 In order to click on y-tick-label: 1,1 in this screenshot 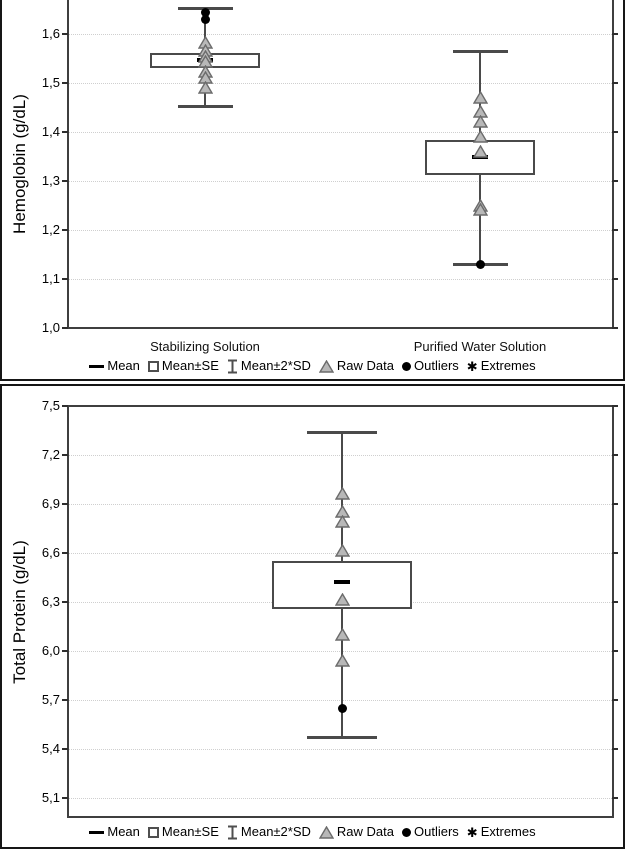, I will do `click(50, 278)`.